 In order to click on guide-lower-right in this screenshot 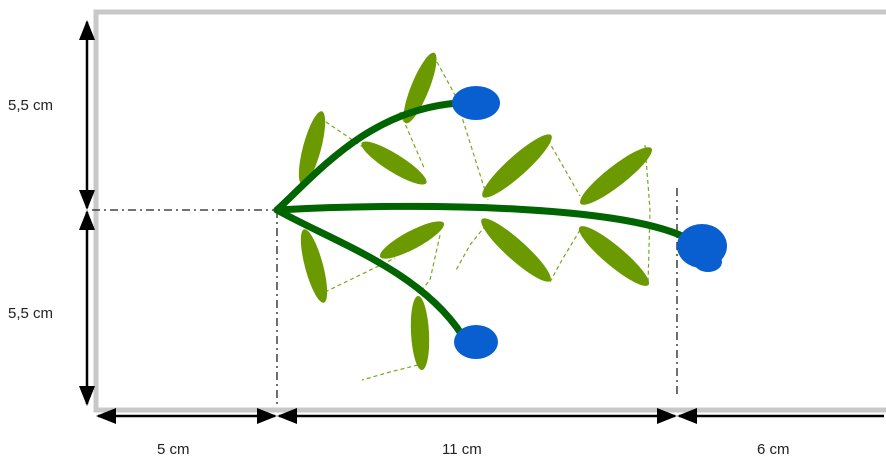, I will do `click(565, 256)`.